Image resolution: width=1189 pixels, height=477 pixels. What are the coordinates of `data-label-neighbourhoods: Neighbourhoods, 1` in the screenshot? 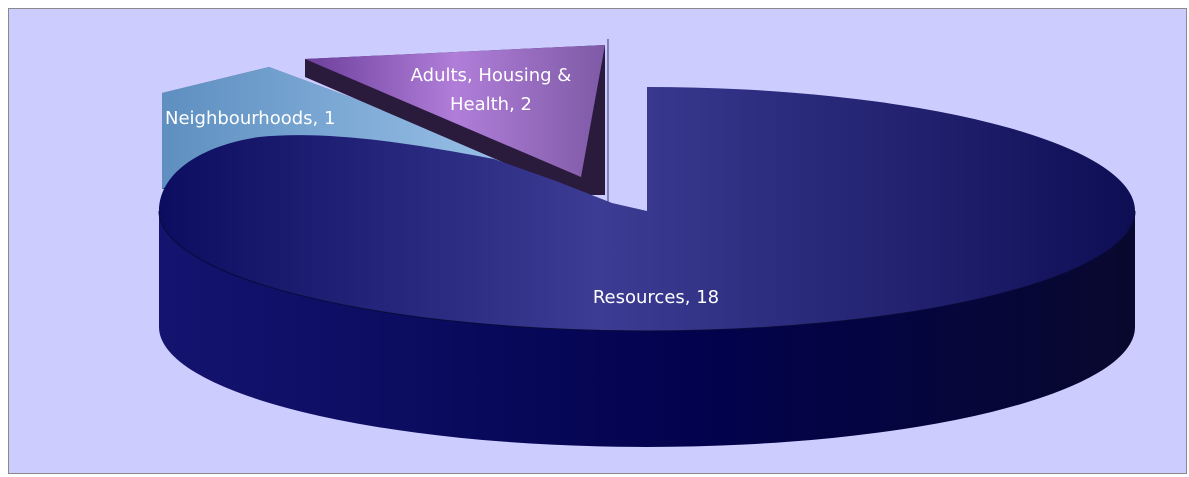 It's located at (250, 118).